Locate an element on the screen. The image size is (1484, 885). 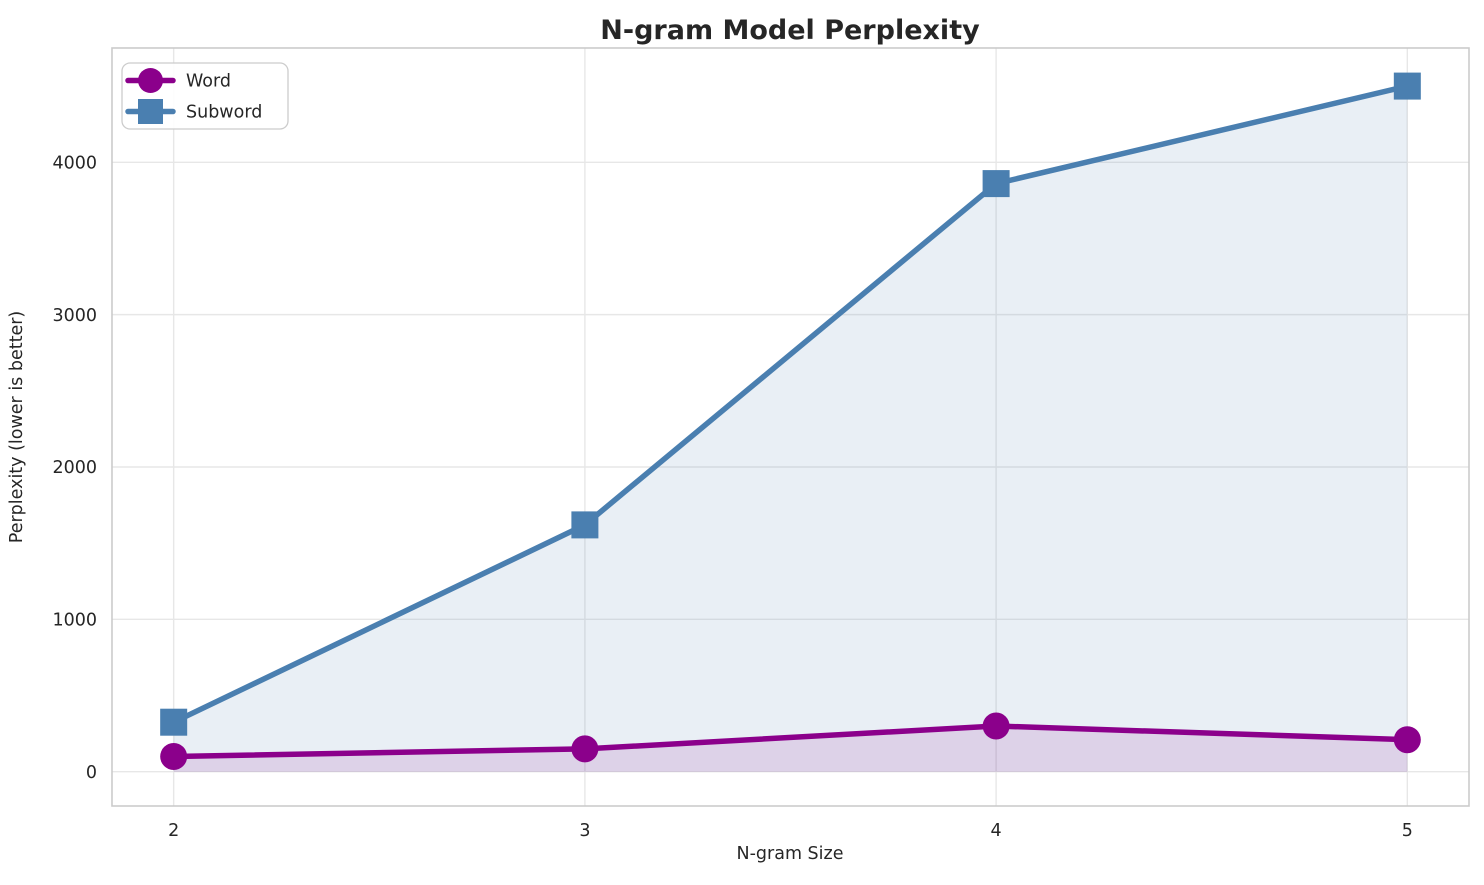
y-tick-label: 1000 is located at coordinates (74, 620).